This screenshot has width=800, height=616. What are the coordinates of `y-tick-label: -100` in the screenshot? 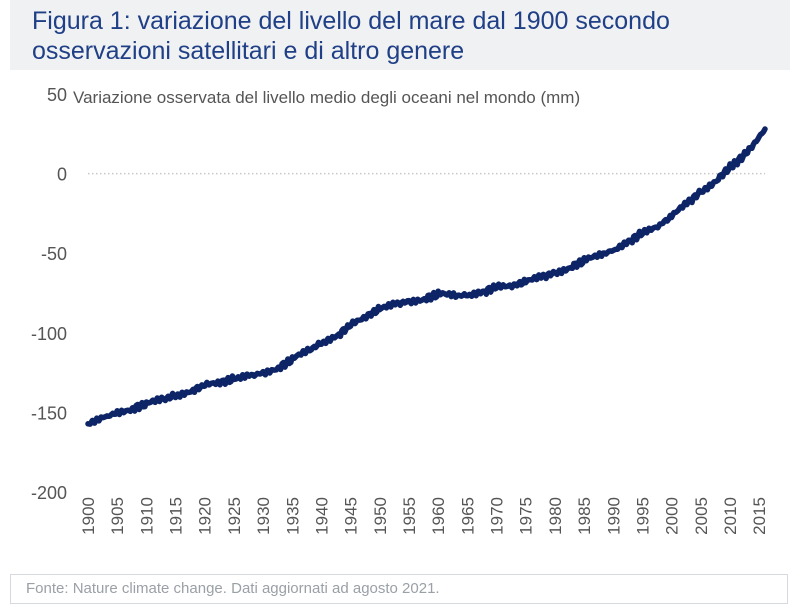 It's located at (49, 334).